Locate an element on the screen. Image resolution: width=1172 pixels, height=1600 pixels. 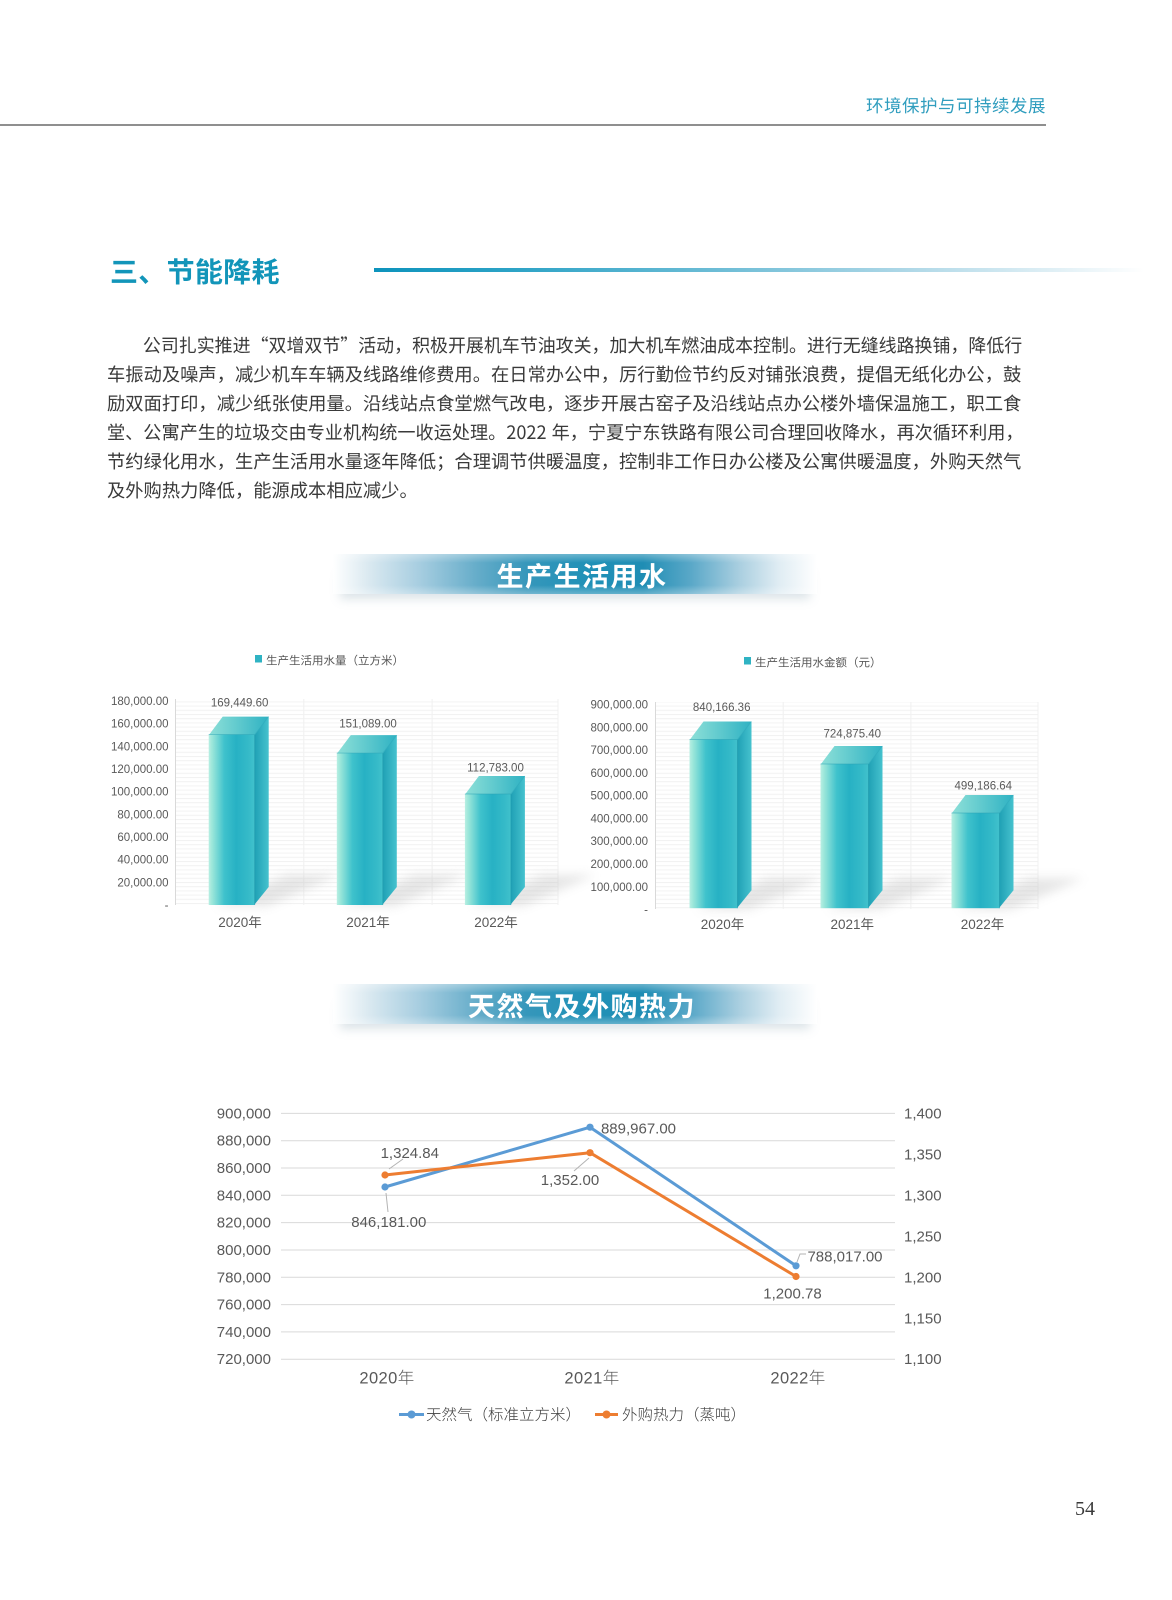
svg-text: 200,000.00 is located at coordinates (619, 865).